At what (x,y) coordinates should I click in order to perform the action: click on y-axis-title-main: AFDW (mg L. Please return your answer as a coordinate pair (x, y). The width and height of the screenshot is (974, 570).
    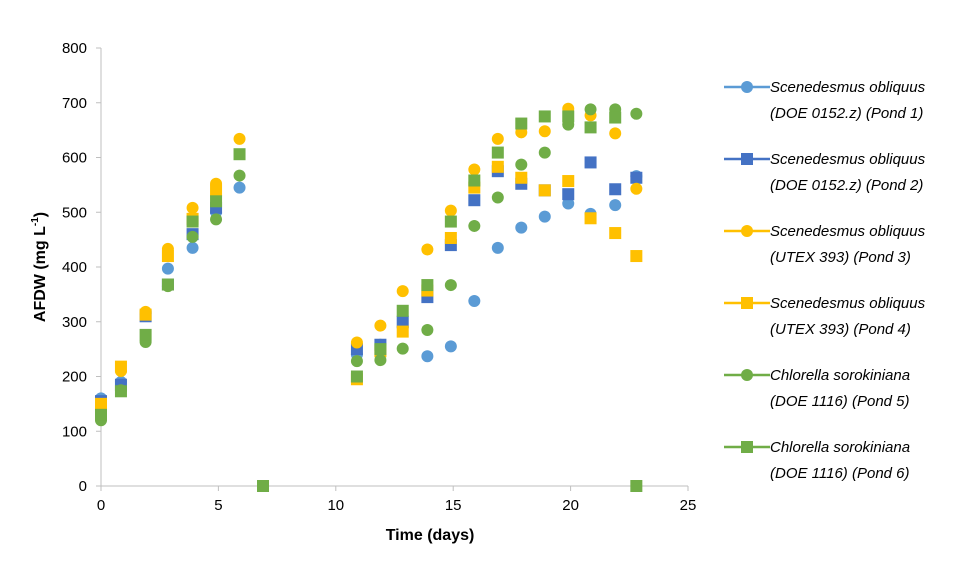
    Looking at the image, I should click on (40, 274).